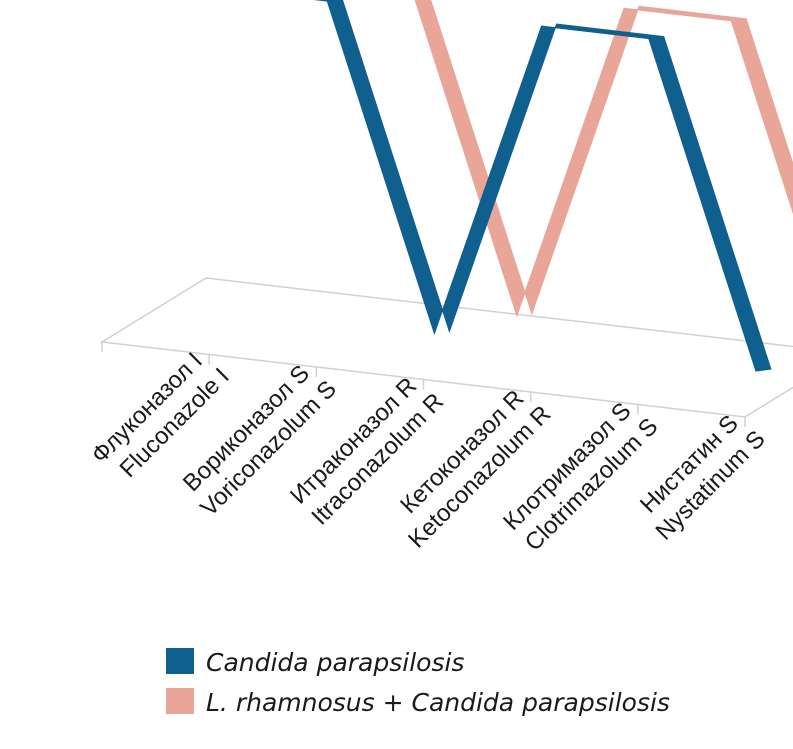 The height and width of the screenshot is (749, 793). What do you see at coordinates (180, 701) in the screenshot?
I see `legend-swatch-l-rhamnosus-candida-parapsilosis` at bounding box center [180, 701].